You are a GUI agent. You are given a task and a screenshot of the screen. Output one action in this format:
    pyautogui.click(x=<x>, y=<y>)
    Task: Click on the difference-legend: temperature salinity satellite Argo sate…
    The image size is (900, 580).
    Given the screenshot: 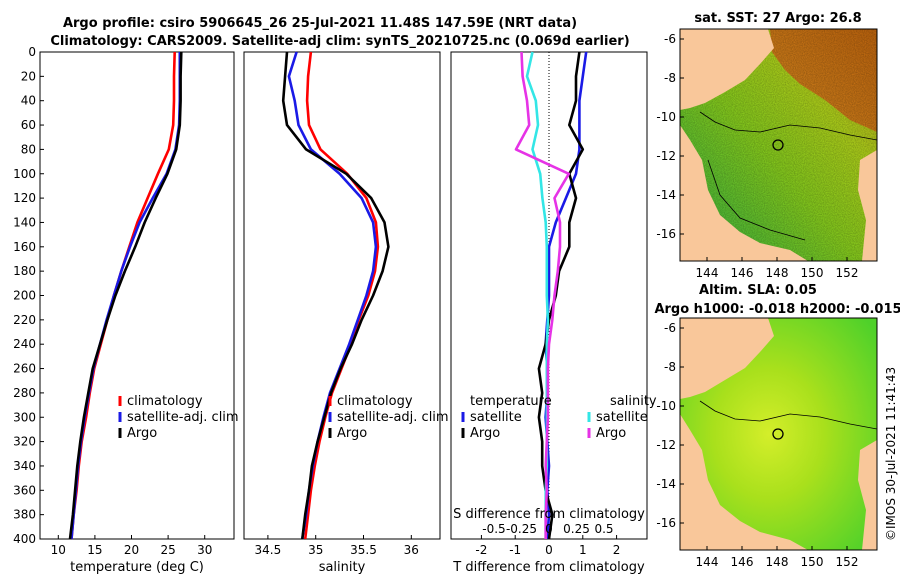 What is the action you would take?
    pyautogui.click(x=559, y=417)
    